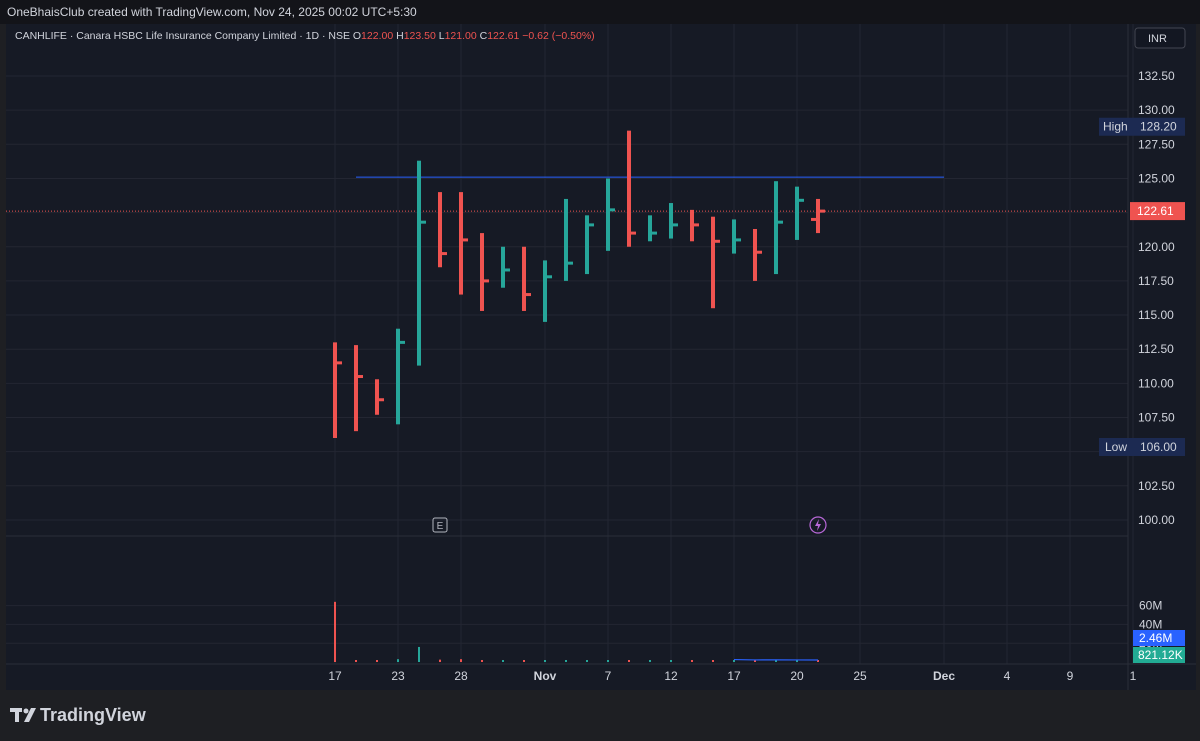 Image resolution: width=1200 pixels, height=741 pixels. I want to click on earnings-marker, so click(440, 525).